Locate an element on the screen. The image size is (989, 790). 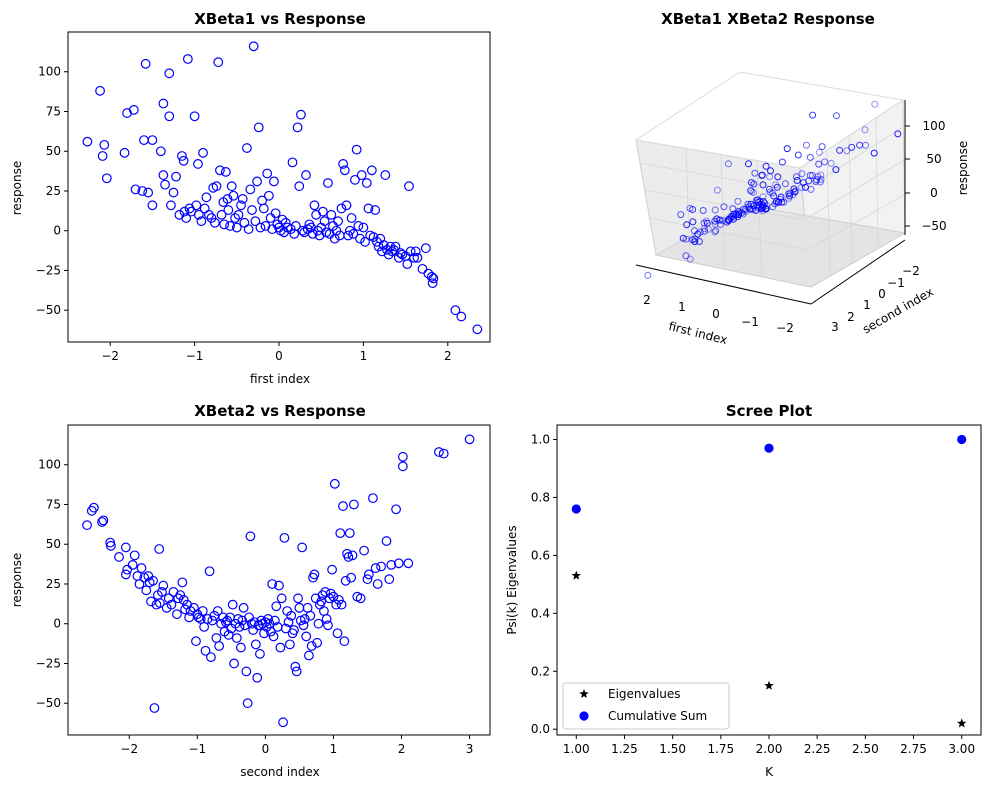
x-tick-label: 2 is located at coordinates (402, 749).